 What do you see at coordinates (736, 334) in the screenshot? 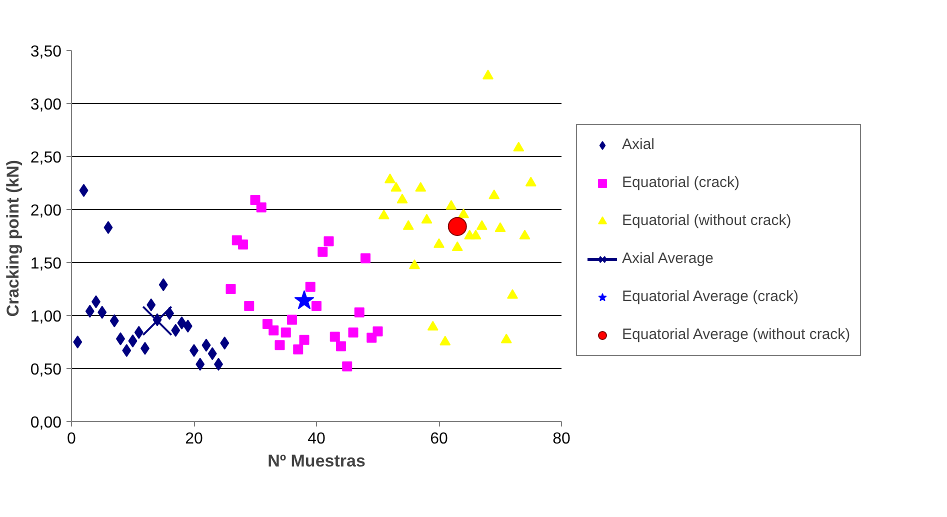
I see `legend-label: Equatorial Average (without crack)` at bounding box center [736, 334].